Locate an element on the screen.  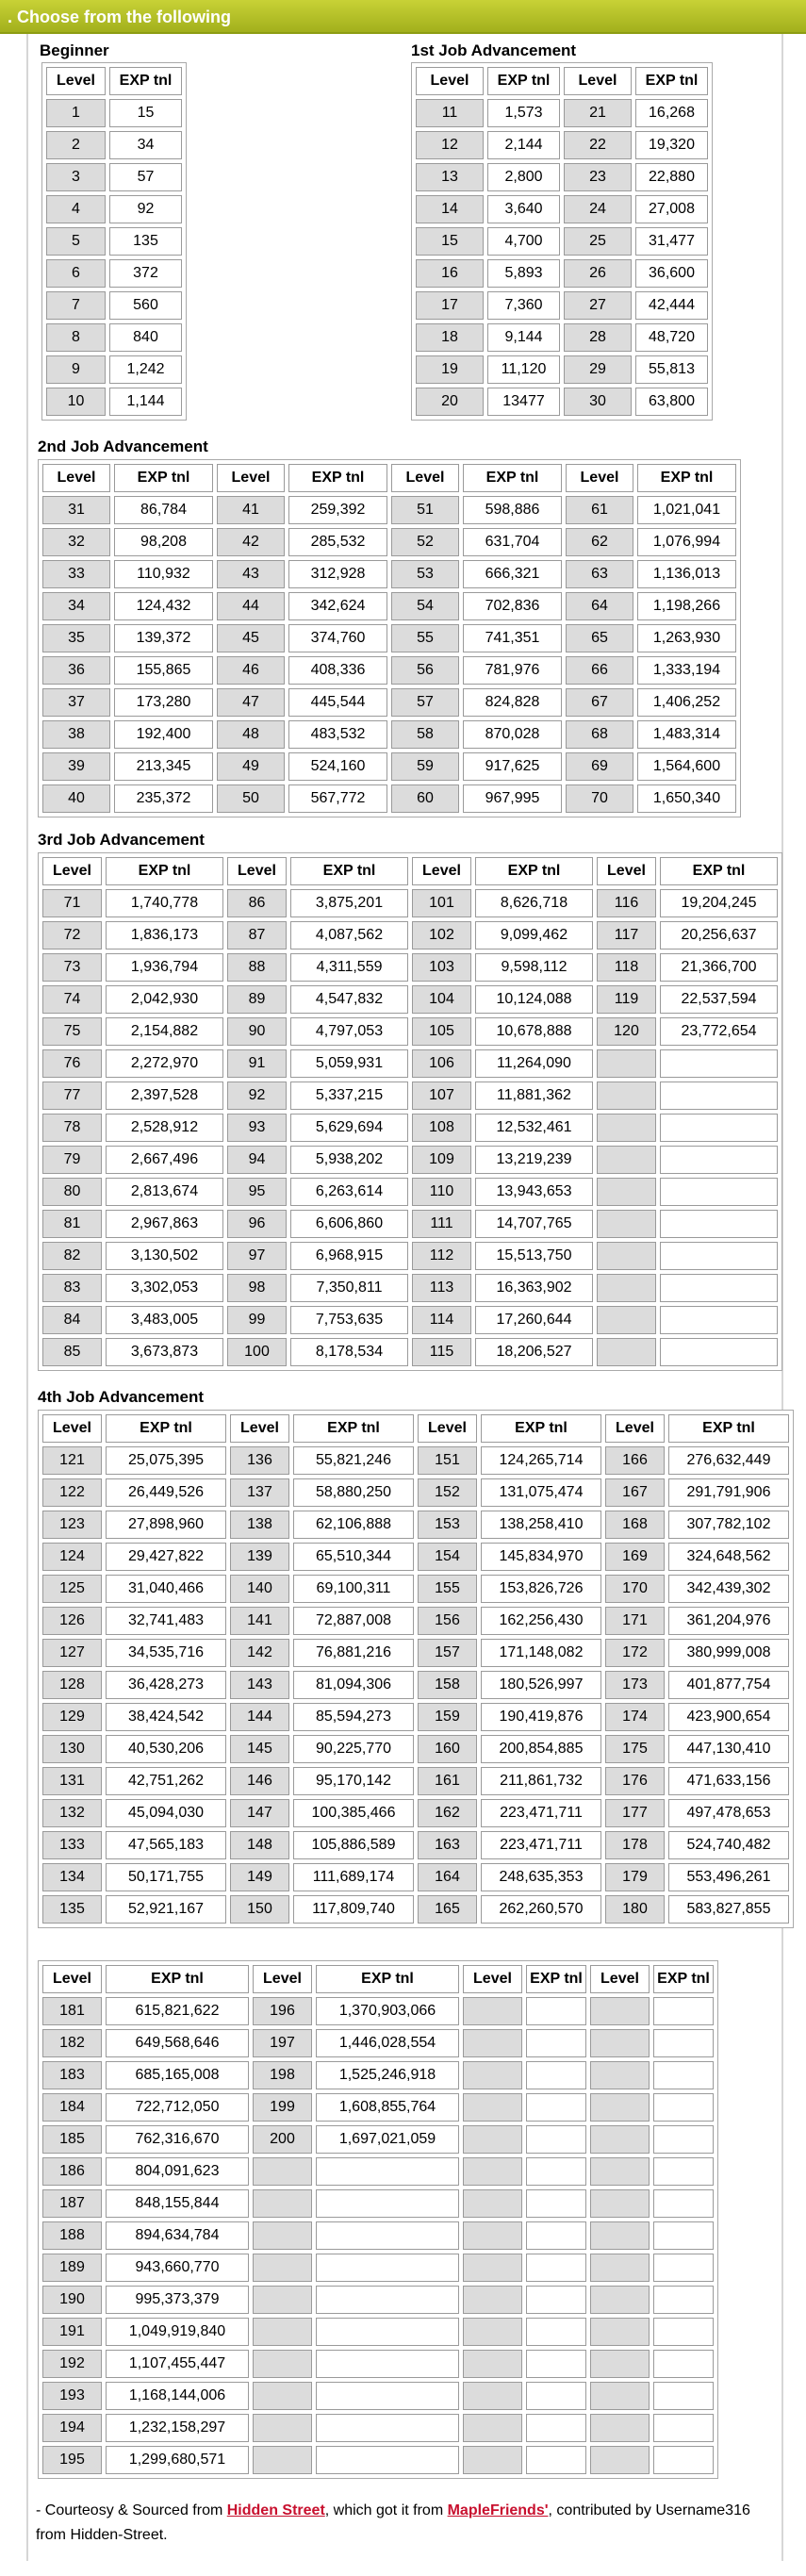
level-cell: 106 is located at coordinates (441, 1063).